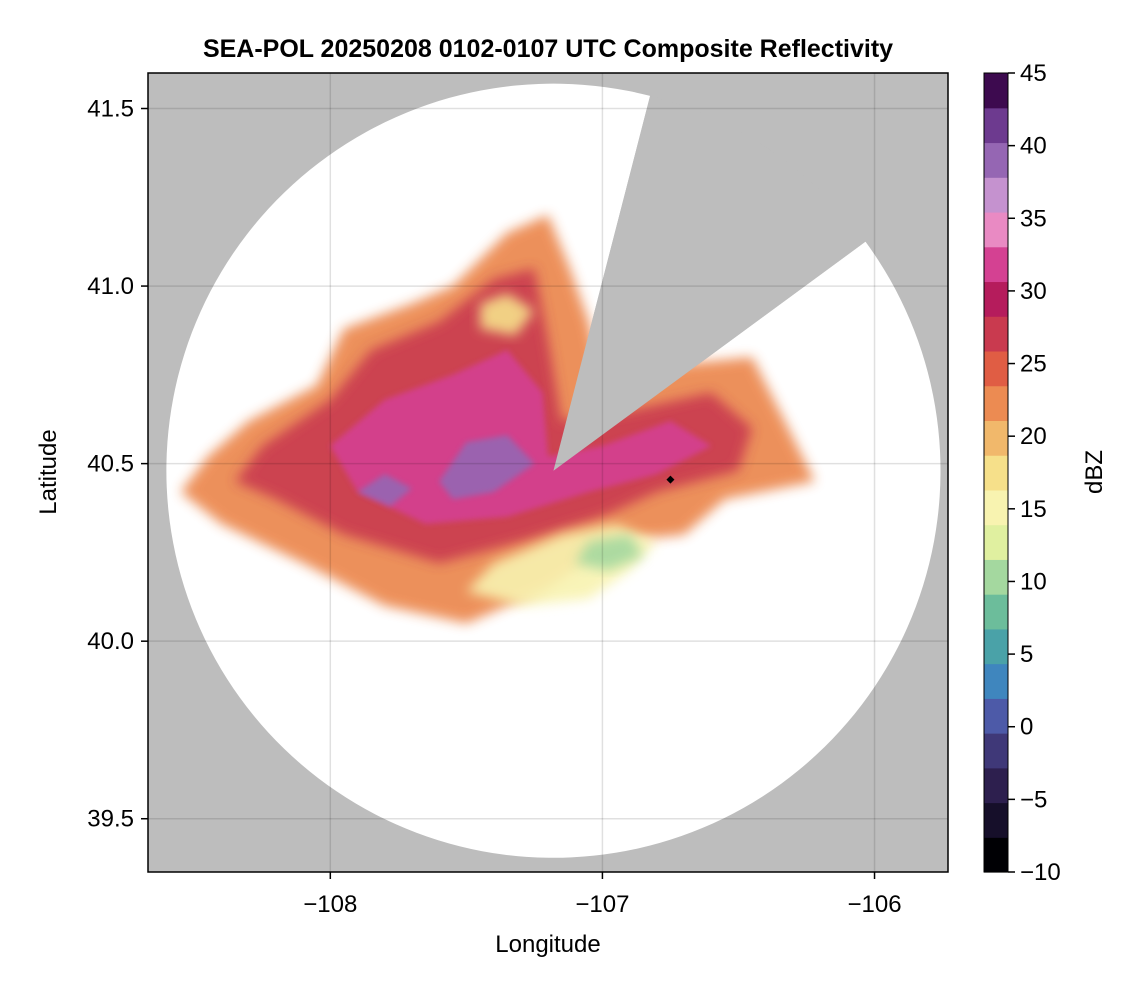  What do you see at coordinates (110, 109) in the screenshot?
I see `y-tick-label: 41.5` at bounding box center [110, 109].